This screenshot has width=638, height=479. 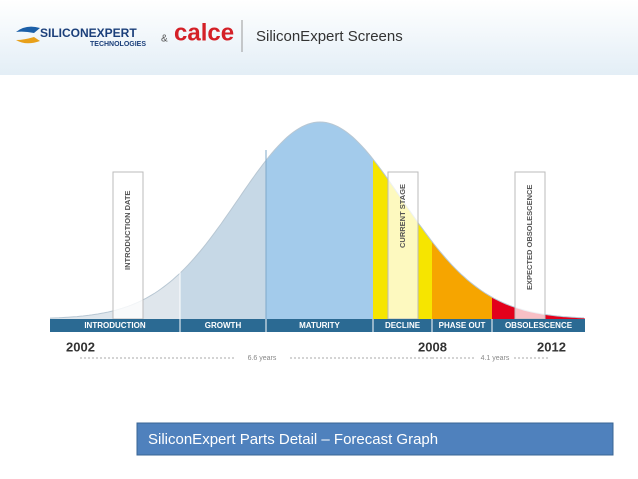 What do you see at coordinates (402, 216) in the screenshot?
I see `marker-label: CURRENT STAGE` at bounding box center [402, 216].